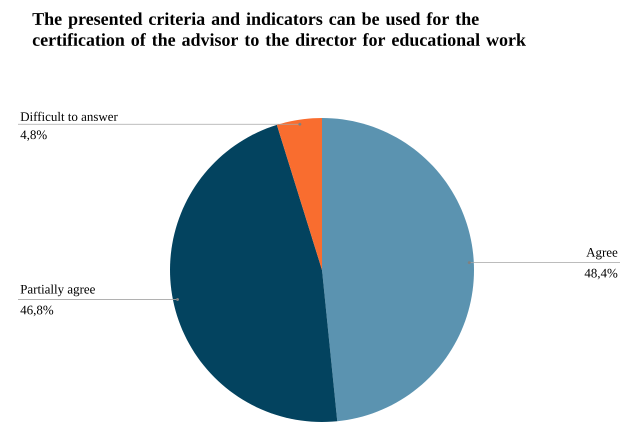 This screenshot has height=432, width=635. What do you see at coordinates (602, 254) in the screenshot?
I see `slice-label: Agree` at bounding box center [602, 254].